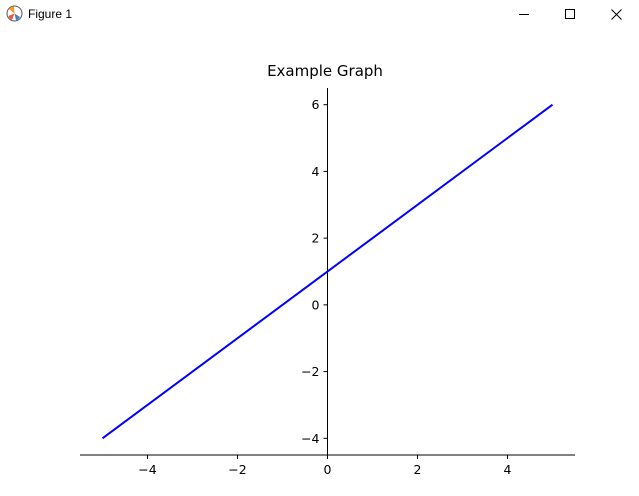  I want to click on x-tick-label: 2, so click(418, 469).